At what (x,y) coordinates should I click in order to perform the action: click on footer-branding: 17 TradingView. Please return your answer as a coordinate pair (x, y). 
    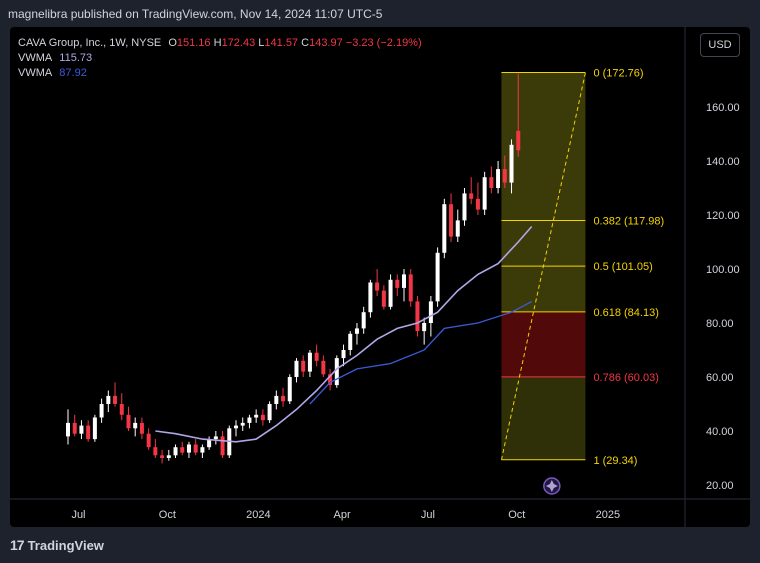
    Looking at the image, I should click on (57, 545).